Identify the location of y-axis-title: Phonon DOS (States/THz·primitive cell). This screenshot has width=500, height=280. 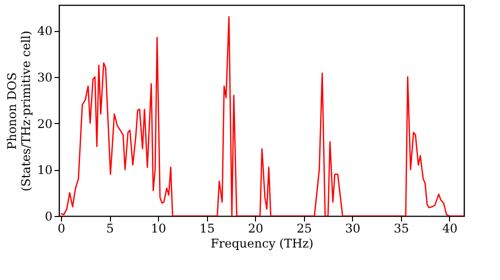
(19, 111).